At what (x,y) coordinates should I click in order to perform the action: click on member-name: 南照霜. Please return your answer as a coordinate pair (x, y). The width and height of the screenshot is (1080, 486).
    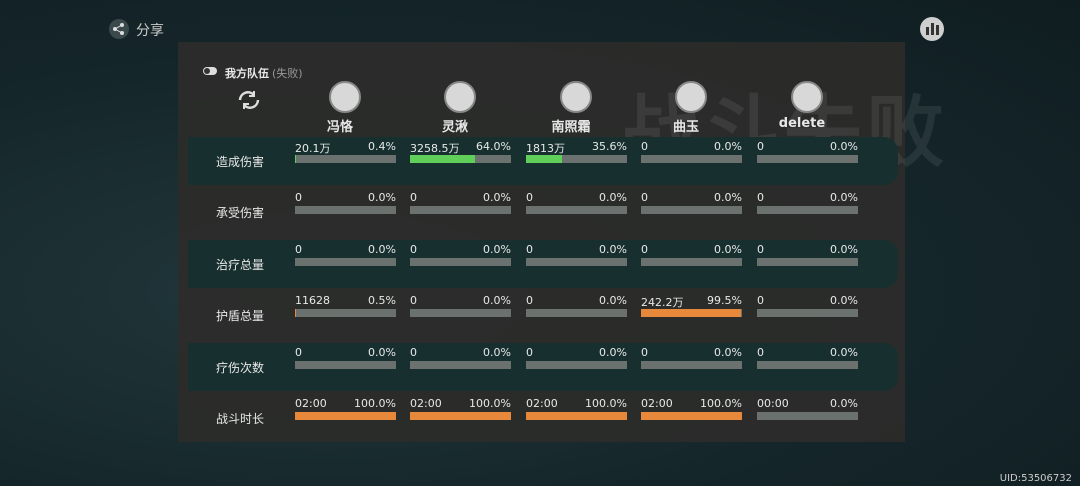
    Looking at the image, I should click on (571, 127).